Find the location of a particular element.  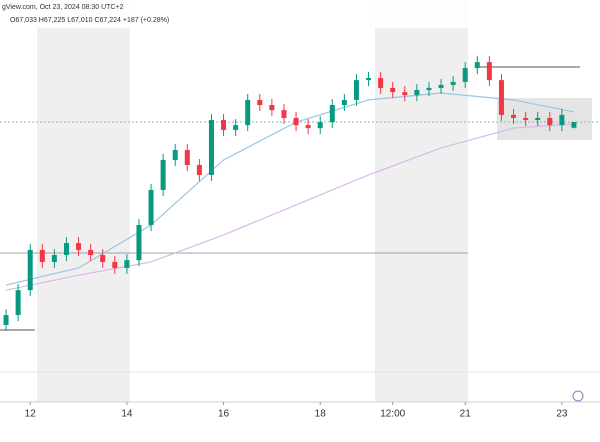

x-tick-label: 14 is located at coordinates (127, 414).